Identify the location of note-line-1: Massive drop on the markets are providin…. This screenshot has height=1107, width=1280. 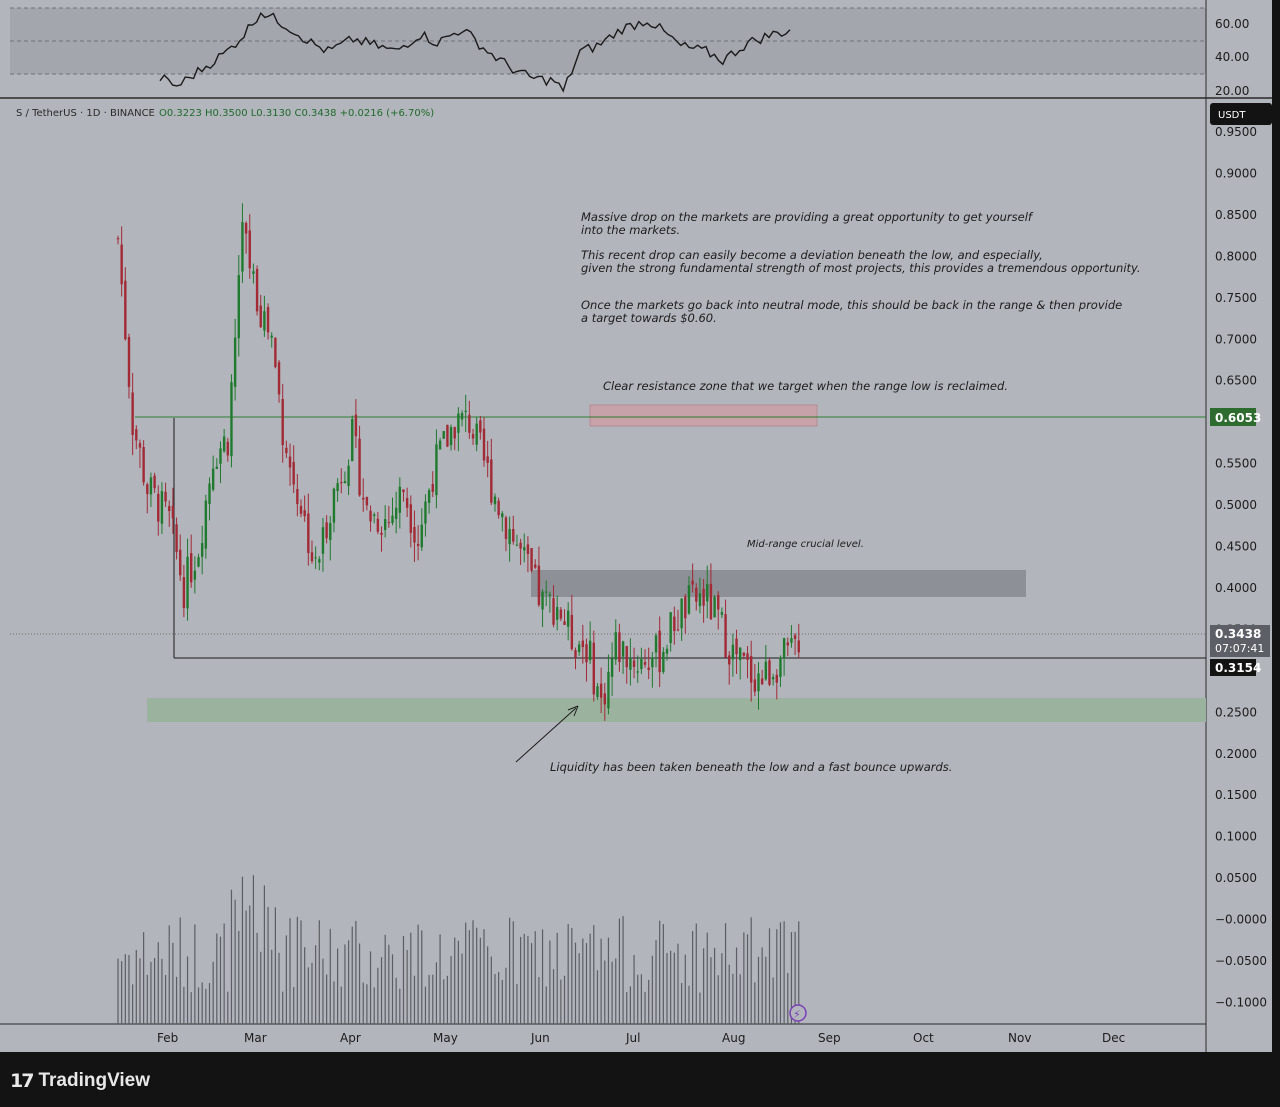
(807, 217).